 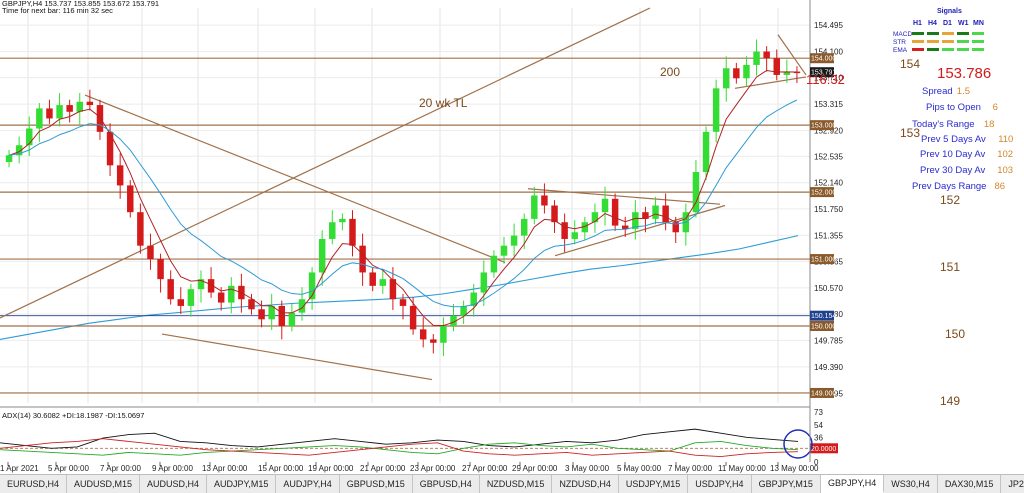 I want to click on indicator-axis-label: 0, so click(x=816, y=462).